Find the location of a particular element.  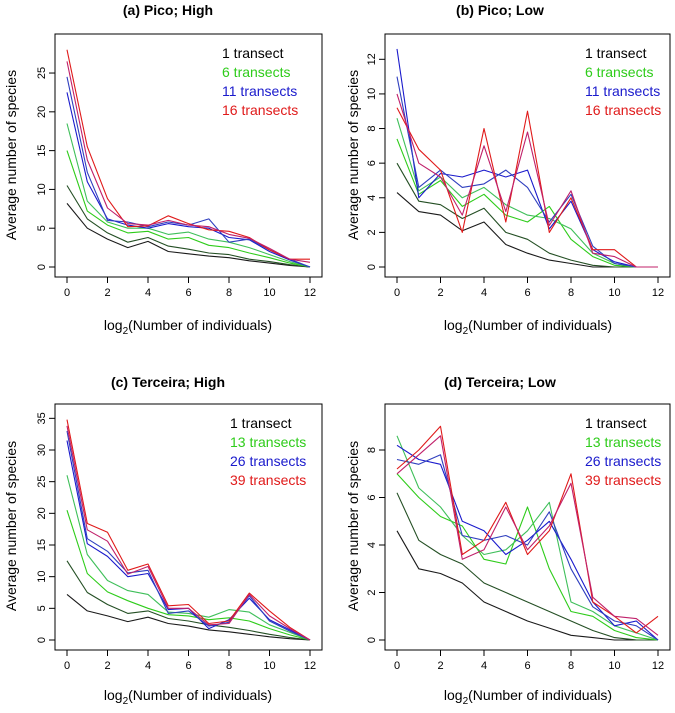

panel-1-y-tick-label: 10 is located at coordinates (42, 189).